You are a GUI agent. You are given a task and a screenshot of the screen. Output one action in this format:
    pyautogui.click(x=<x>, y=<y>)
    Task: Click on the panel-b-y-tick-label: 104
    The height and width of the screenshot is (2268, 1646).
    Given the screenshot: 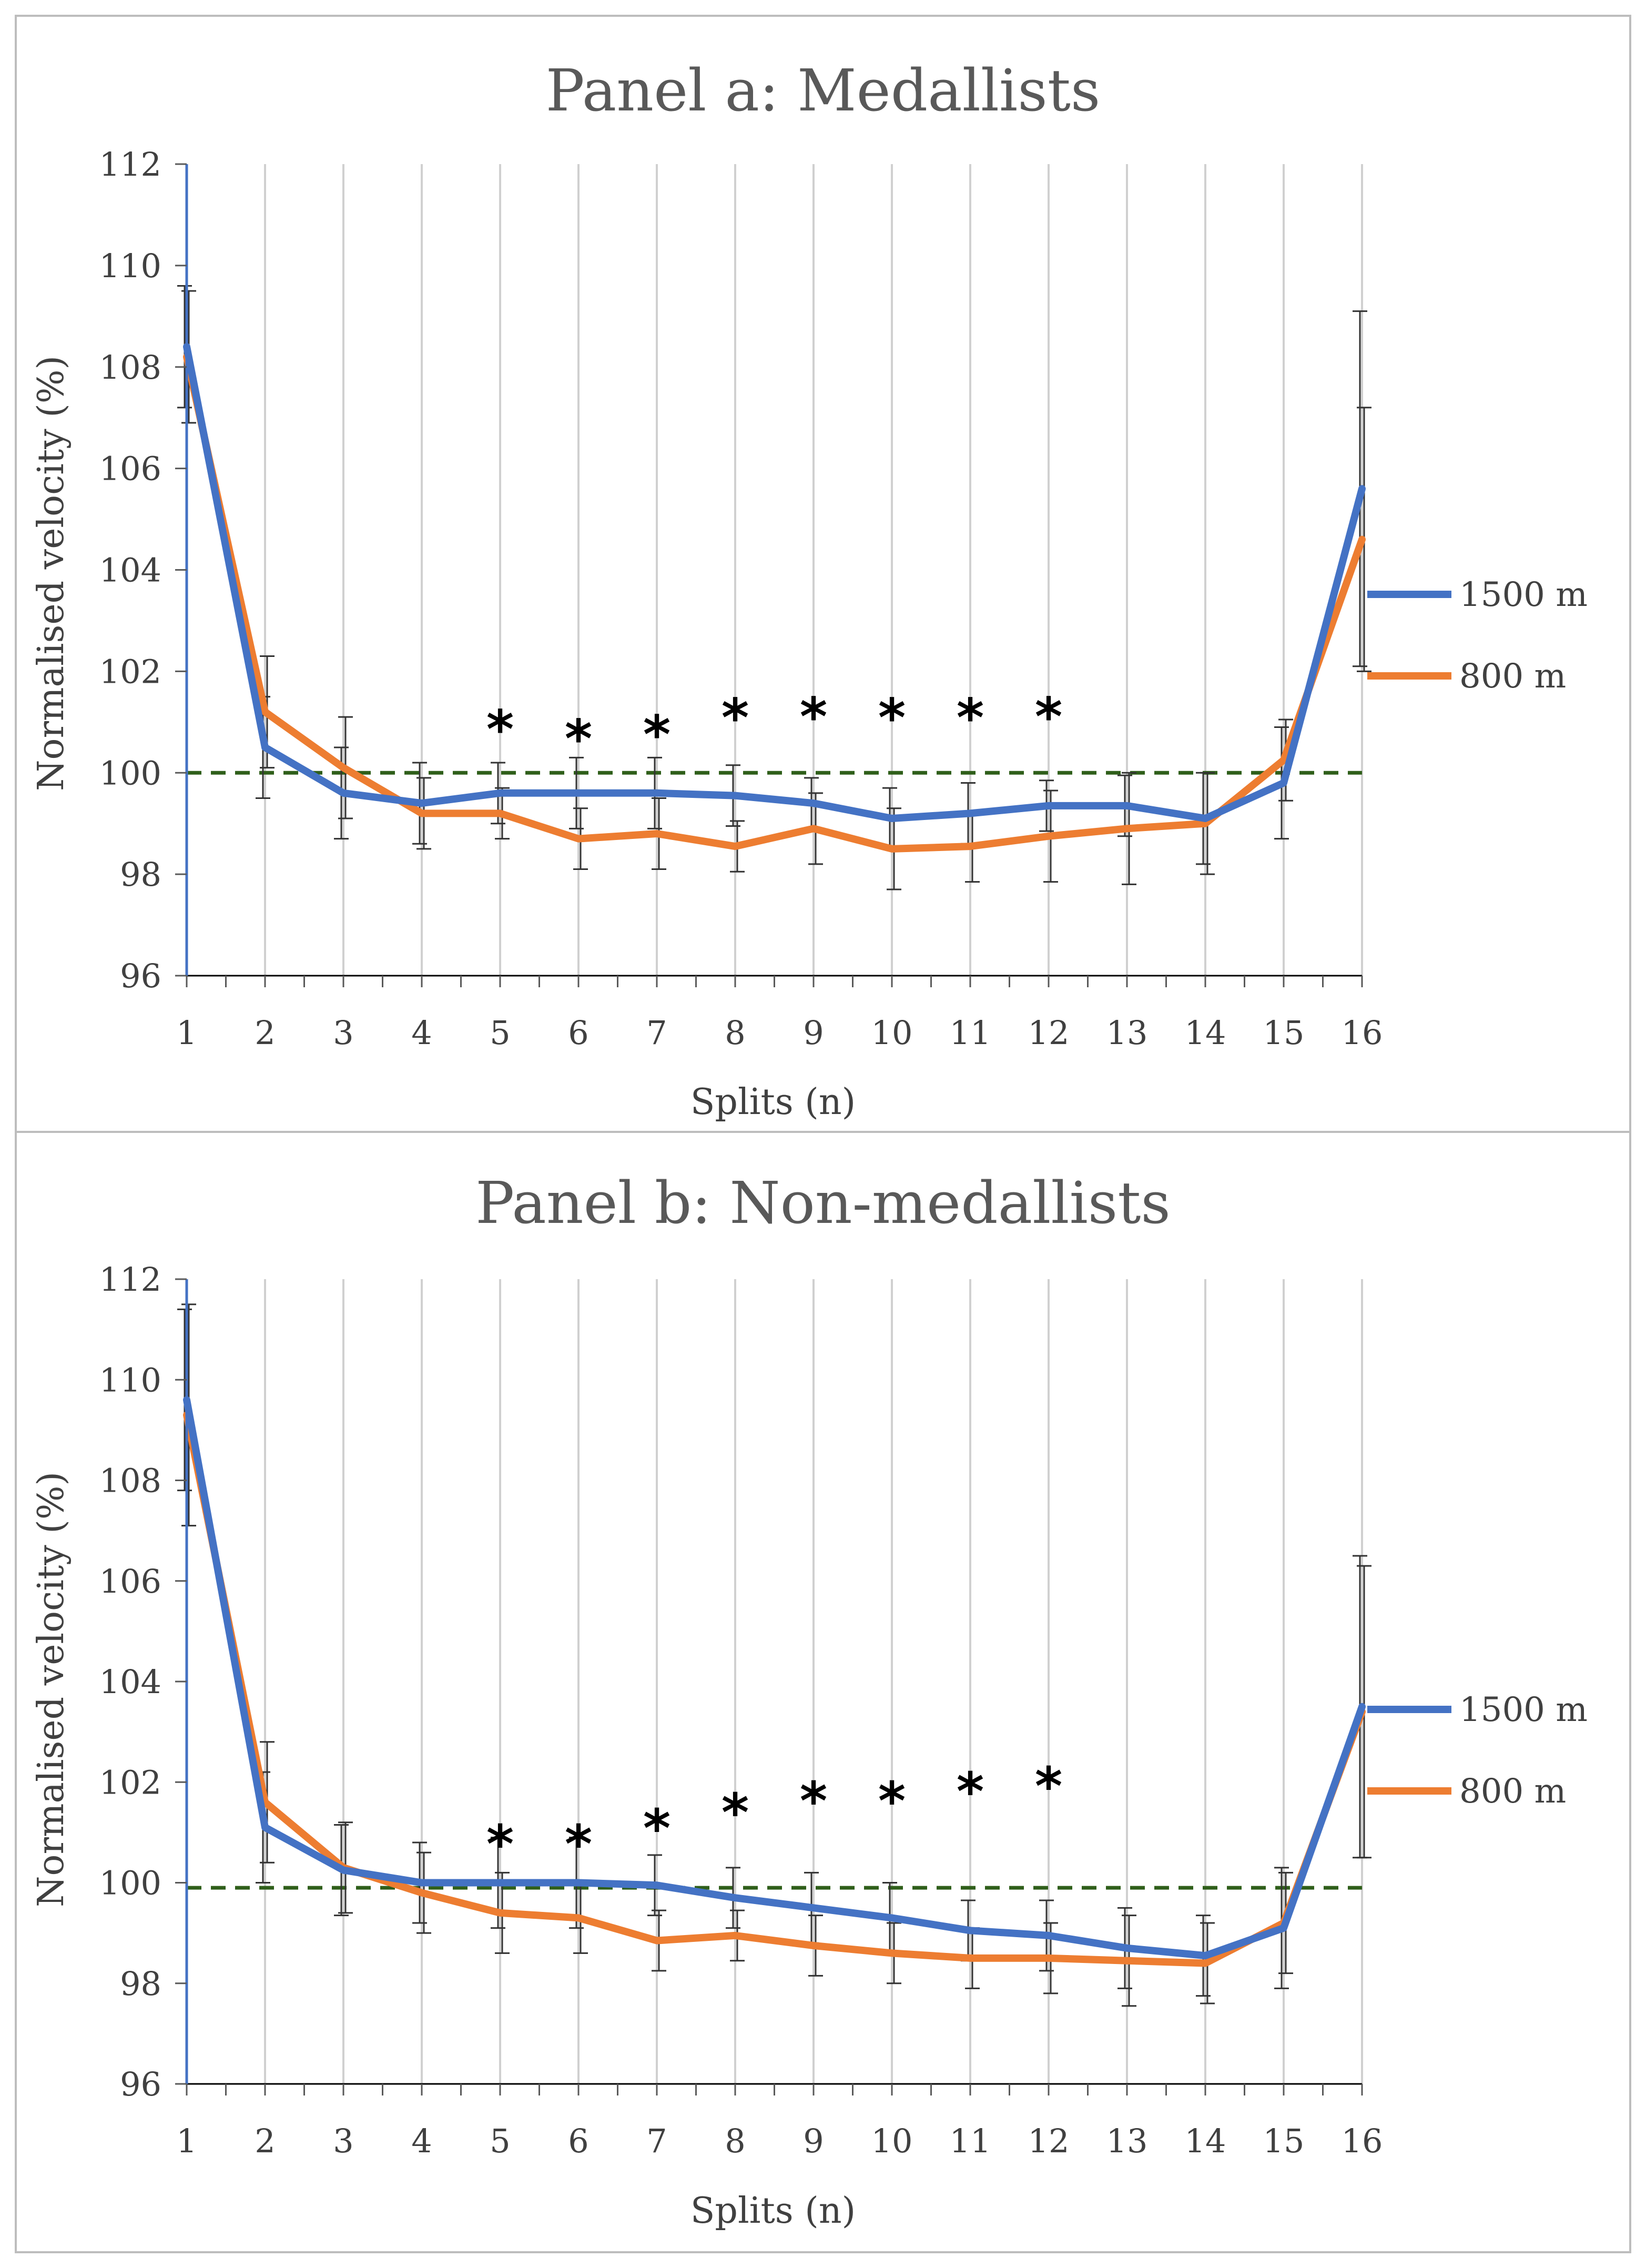 What is the action you would take?
    pyautogui.click(x=130, y=1682)
    